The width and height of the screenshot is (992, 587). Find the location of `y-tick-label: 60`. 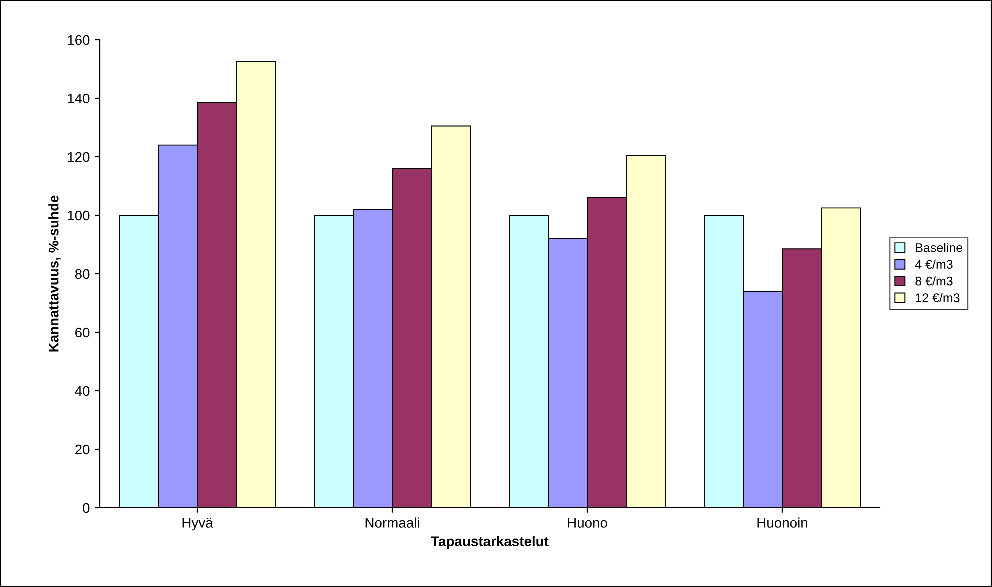

y-tick-label: 60 is located at coordinates (83, 333).